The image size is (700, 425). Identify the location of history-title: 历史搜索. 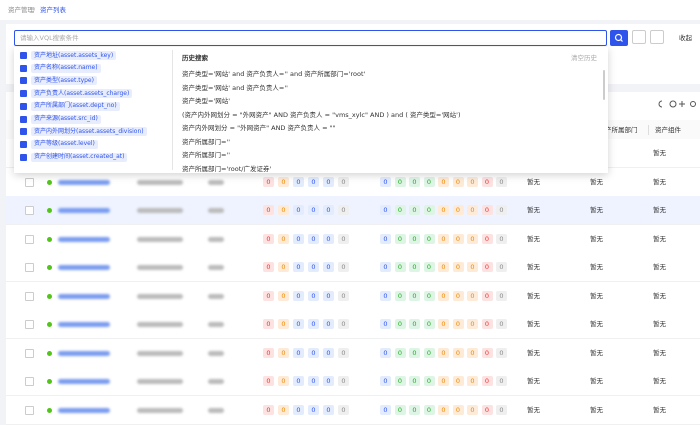
(195, 58).